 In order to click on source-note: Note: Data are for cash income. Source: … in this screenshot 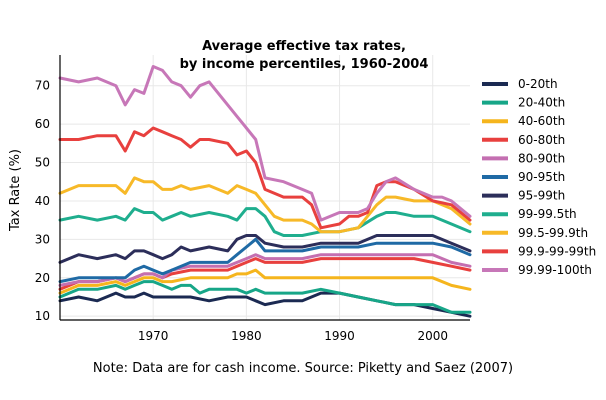, I will do `click(303, 368)`.